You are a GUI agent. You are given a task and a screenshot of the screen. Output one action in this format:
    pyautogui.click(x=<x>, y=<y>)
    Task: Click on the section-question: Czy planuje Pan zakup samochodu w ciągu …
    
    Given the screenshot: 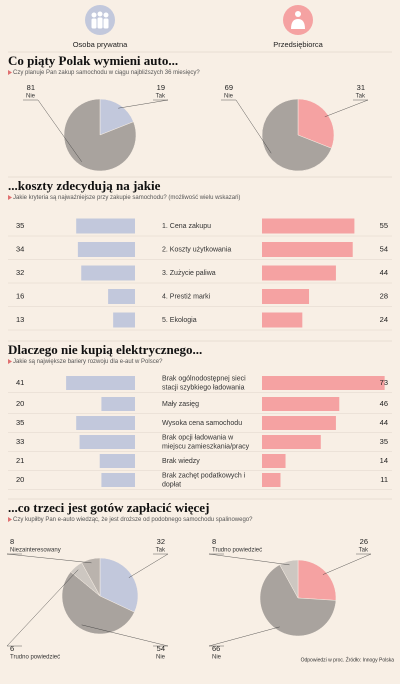 What is the action you would take?
    pyautogui.click(x=106, y=73)
    